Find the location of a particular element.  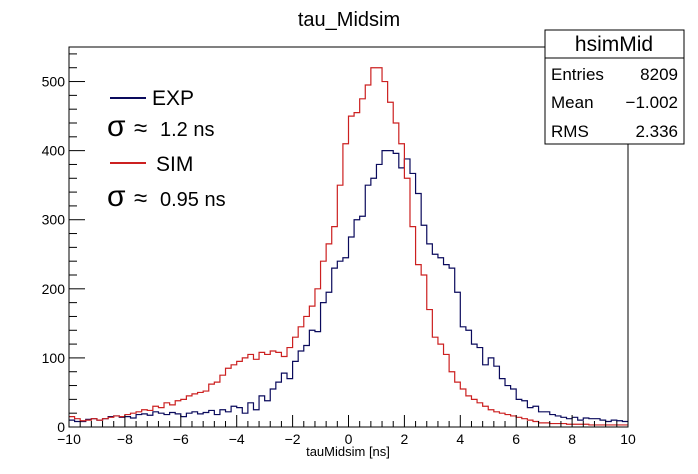

x-tick-label: −2 is located at coordinates (293, 439).